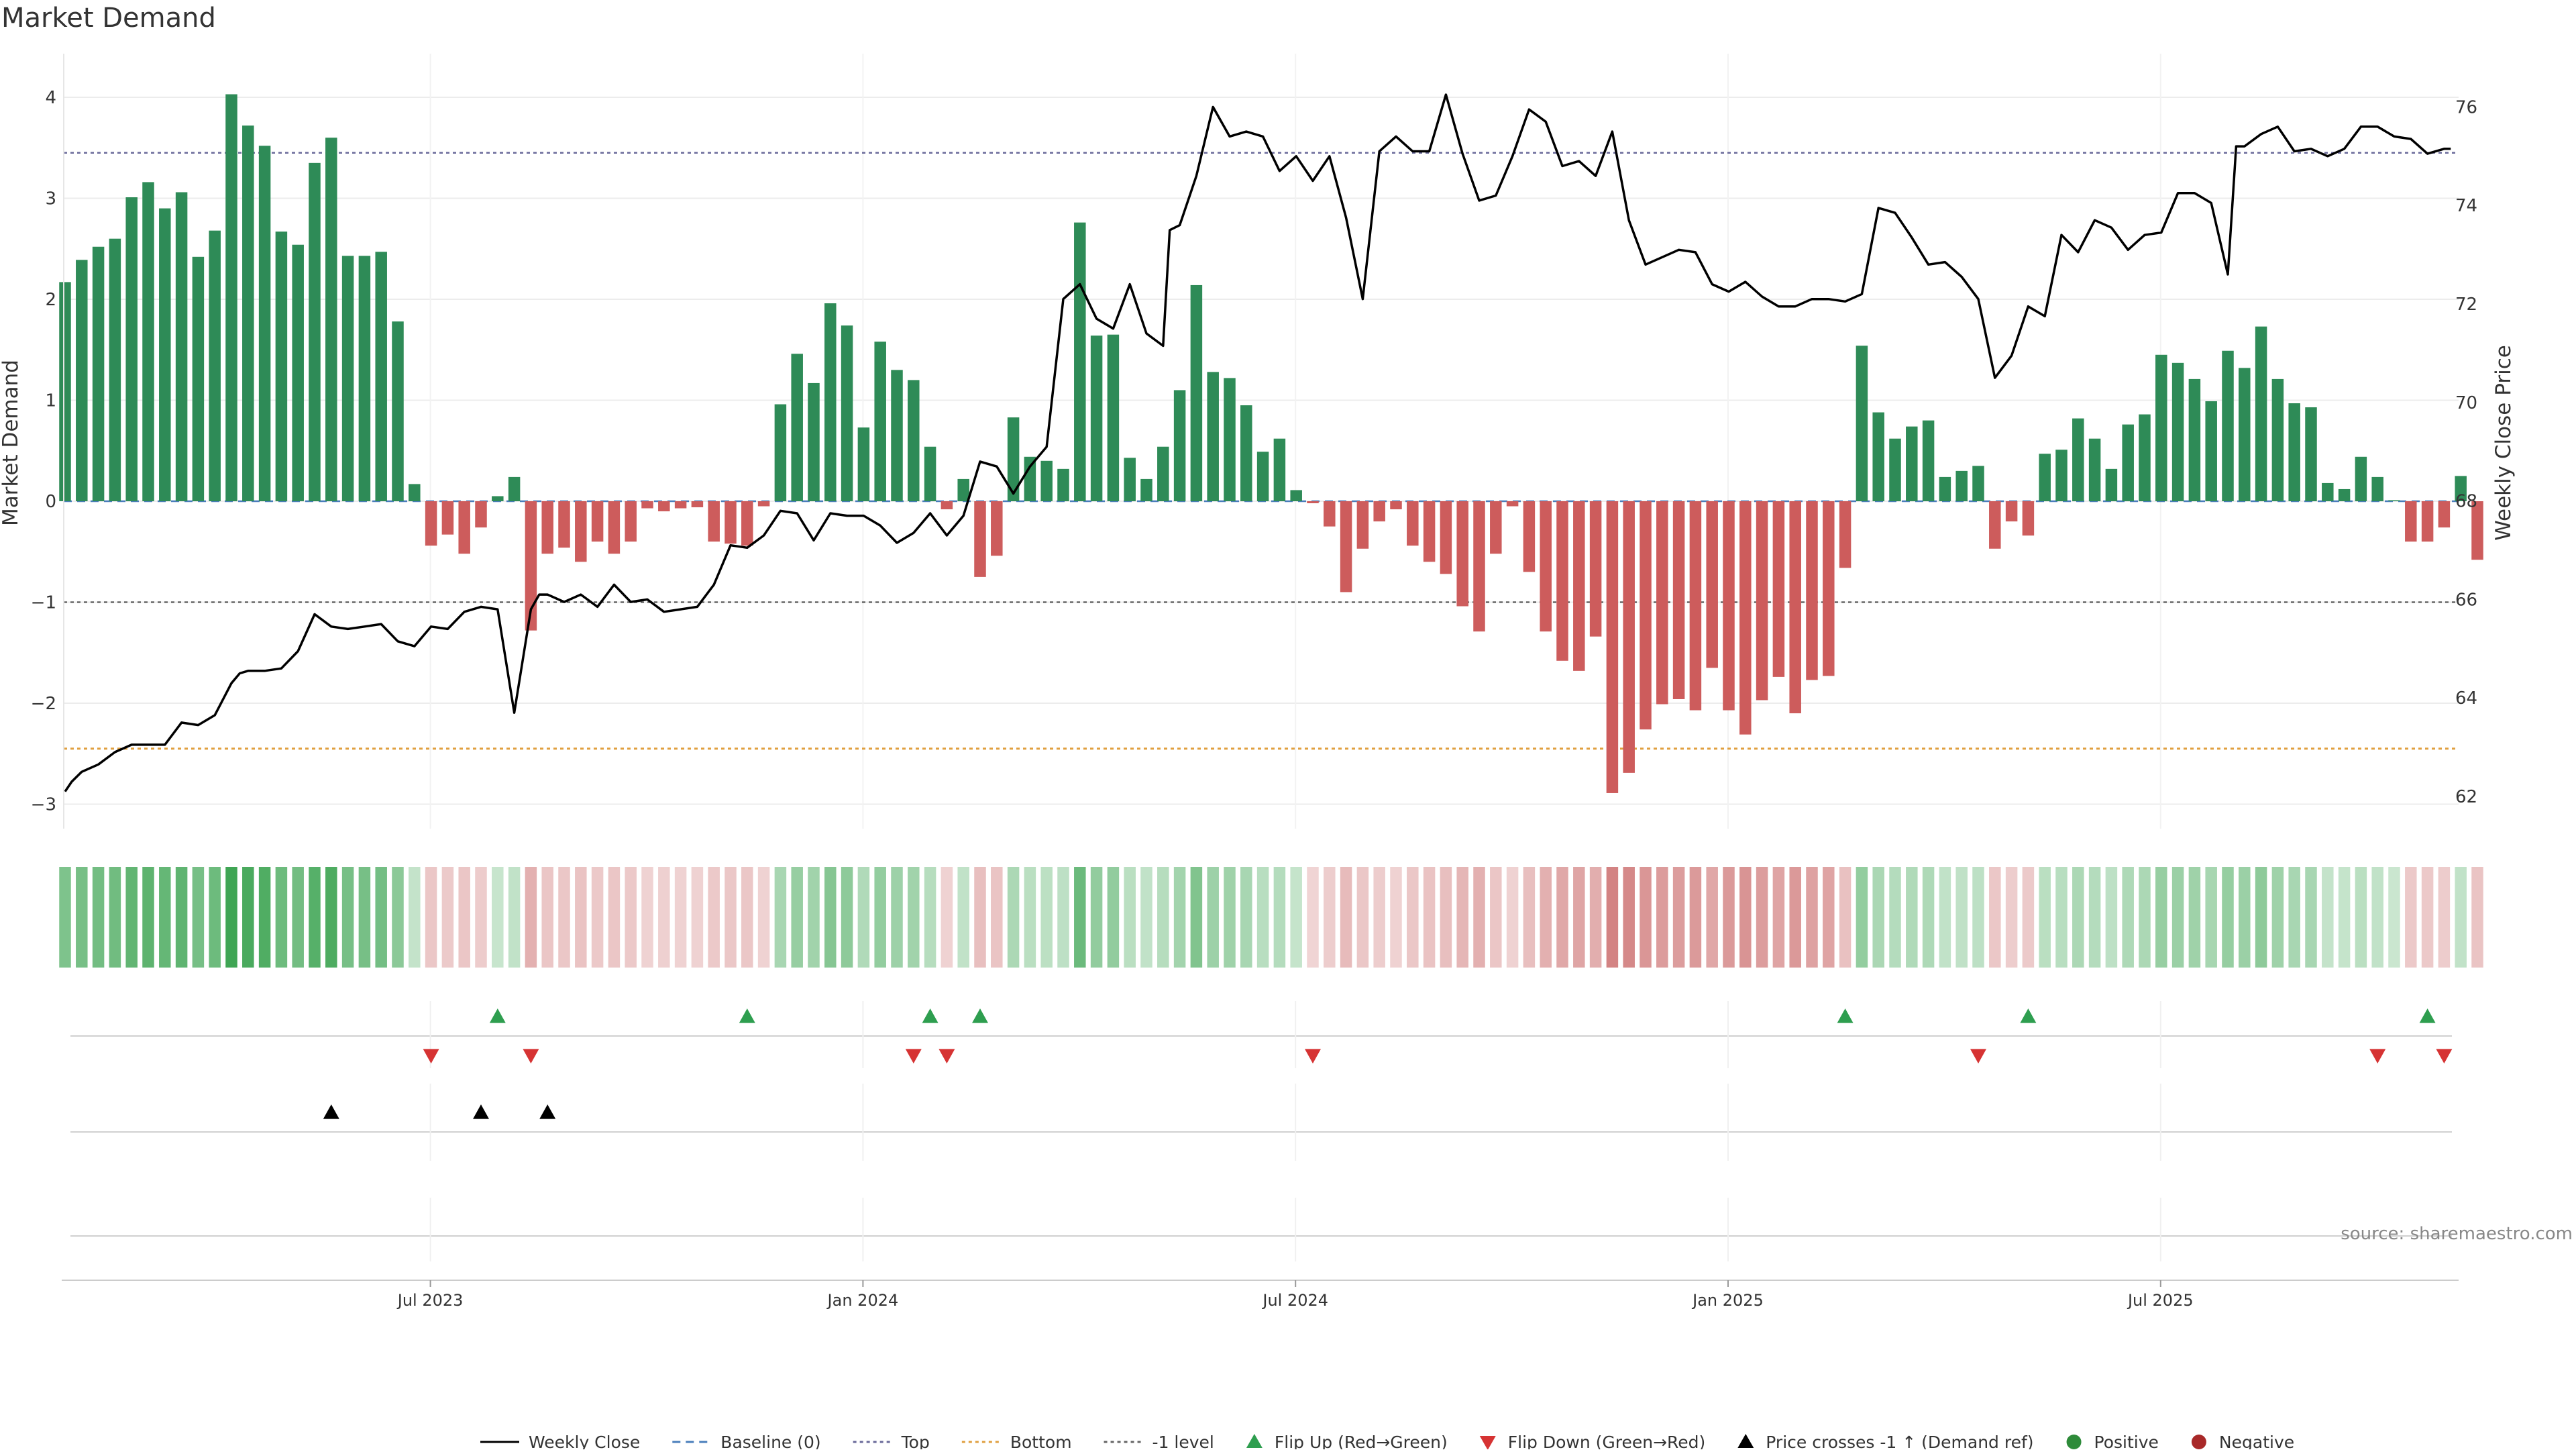  What do you see at coordinates (891, 1443) in the screenshot?
I see `legend-item: Top` at bounding box center [891, 1443].